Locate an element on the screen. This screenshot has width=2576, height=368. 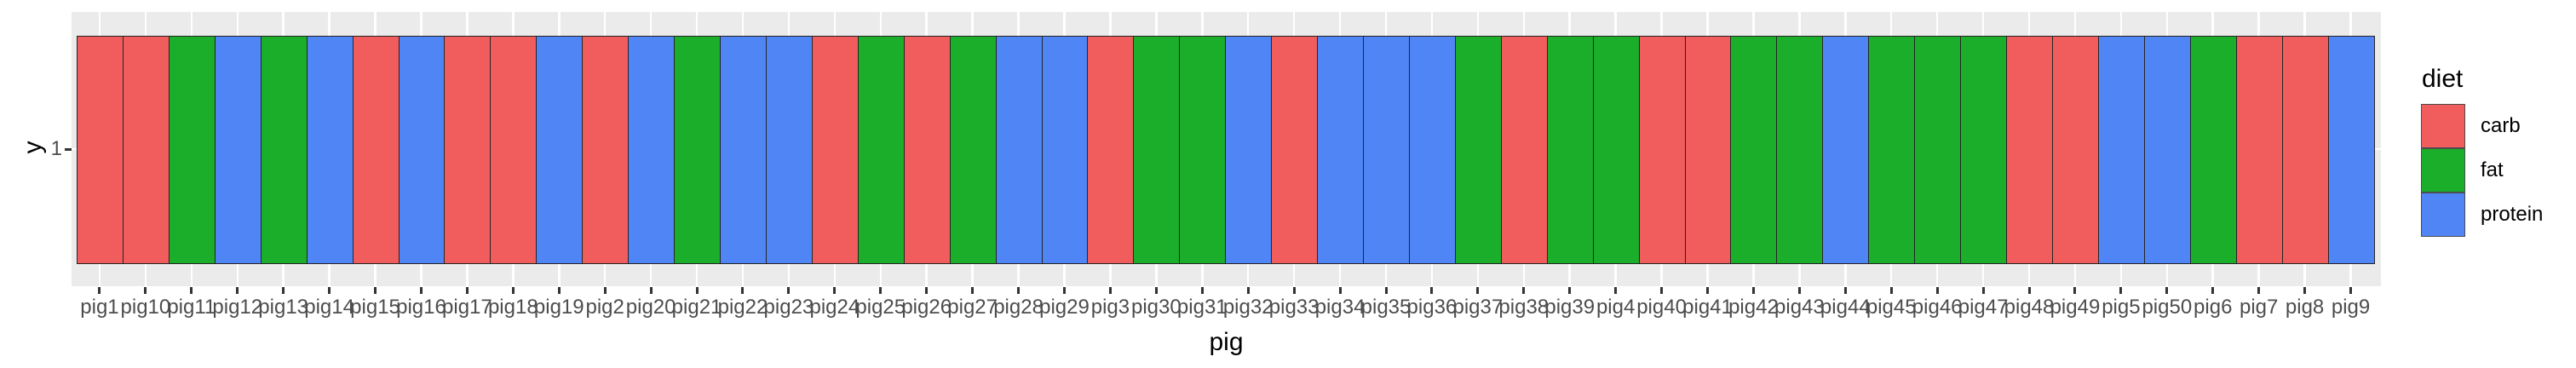
bar-pig44 is located at coordinates (1846, 150).